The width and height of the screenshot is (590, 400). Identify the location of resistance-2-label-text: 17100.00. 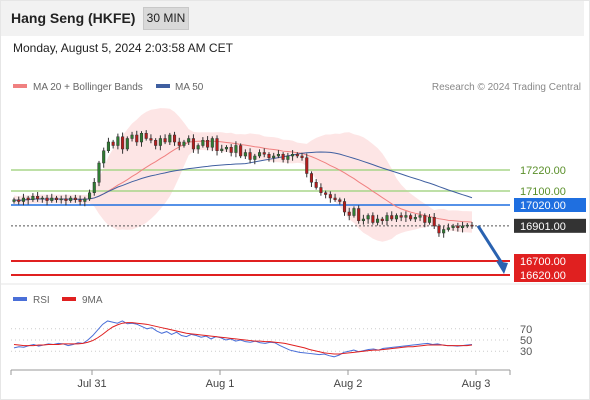
(543, 192).